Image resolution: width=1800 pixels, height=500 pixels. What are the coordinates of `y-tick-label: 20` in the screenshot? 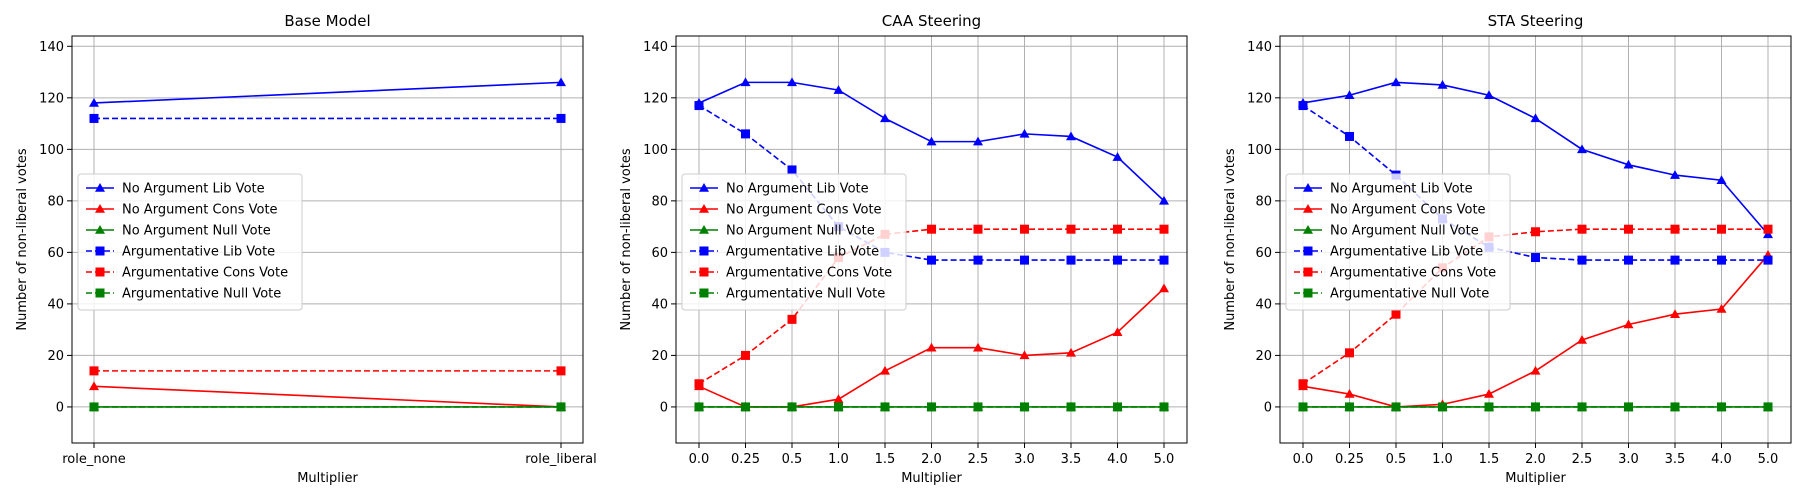 It's located at (55, 356).